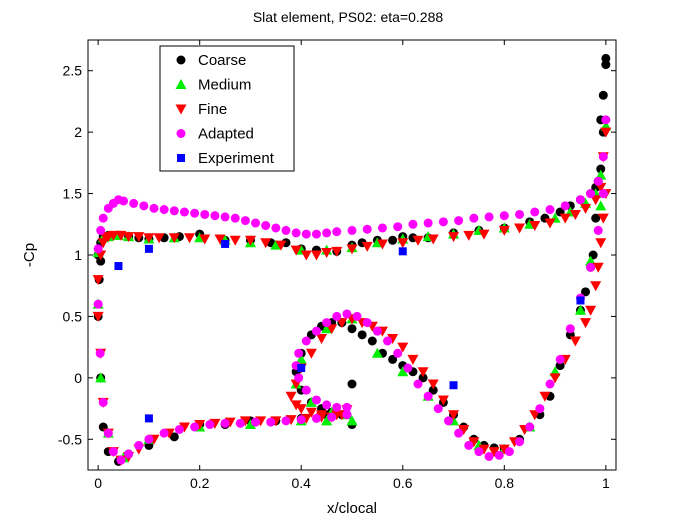 The width and height of the screenshot is (680, 526). I want to click on x-tick-label: 0.4, so click(301, 483).